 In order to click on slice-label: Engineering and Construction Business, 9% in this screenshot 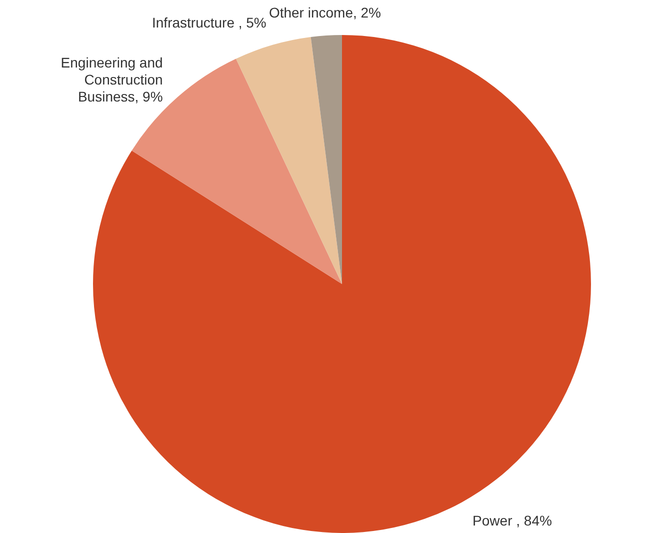, I will do `click(111, 79)`.